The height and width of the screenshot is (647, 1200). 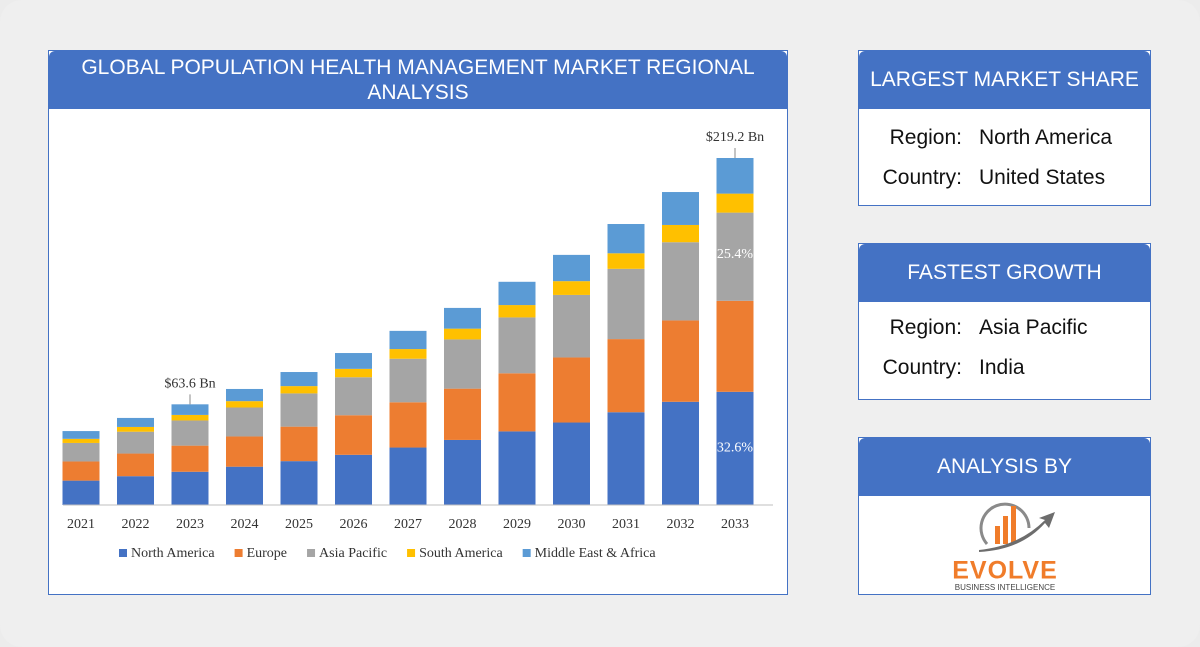 I want to click on legend-label: Middle East & Africa, so click(x=596, y=553).